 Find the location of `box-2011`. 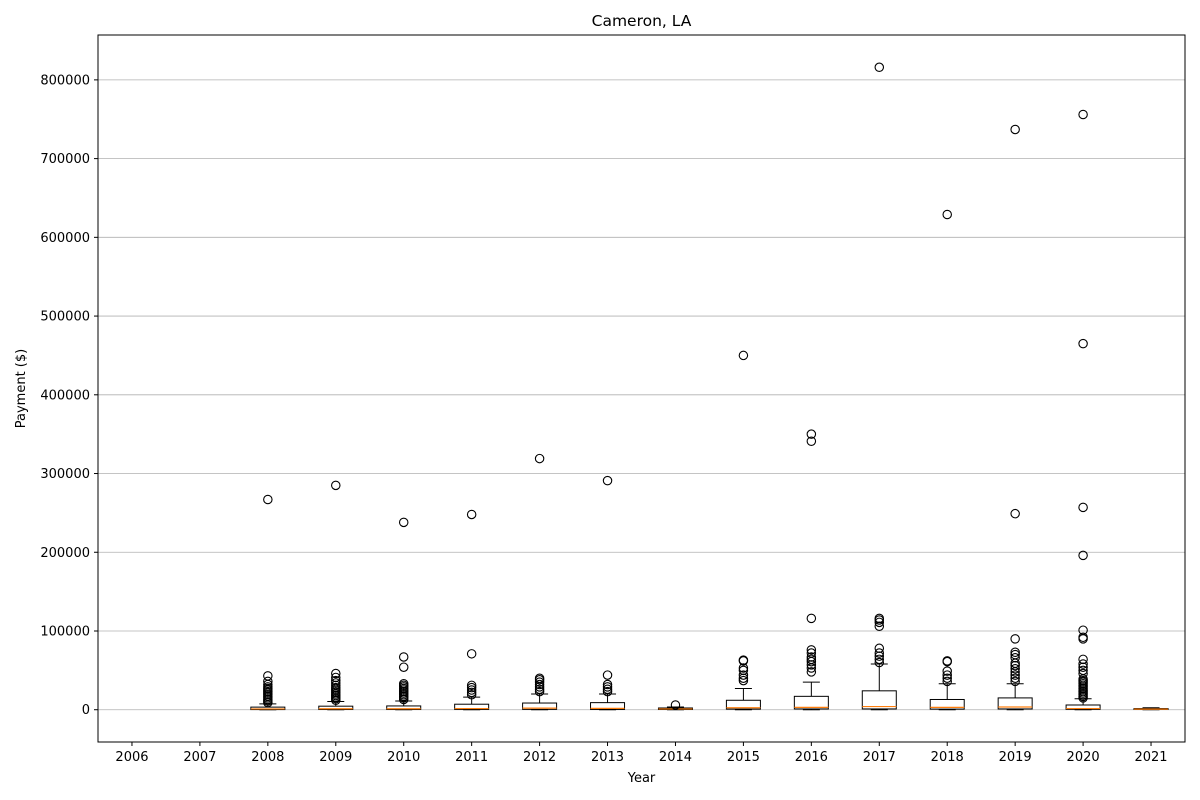

box-2011 is located at coordinates (472, 703).